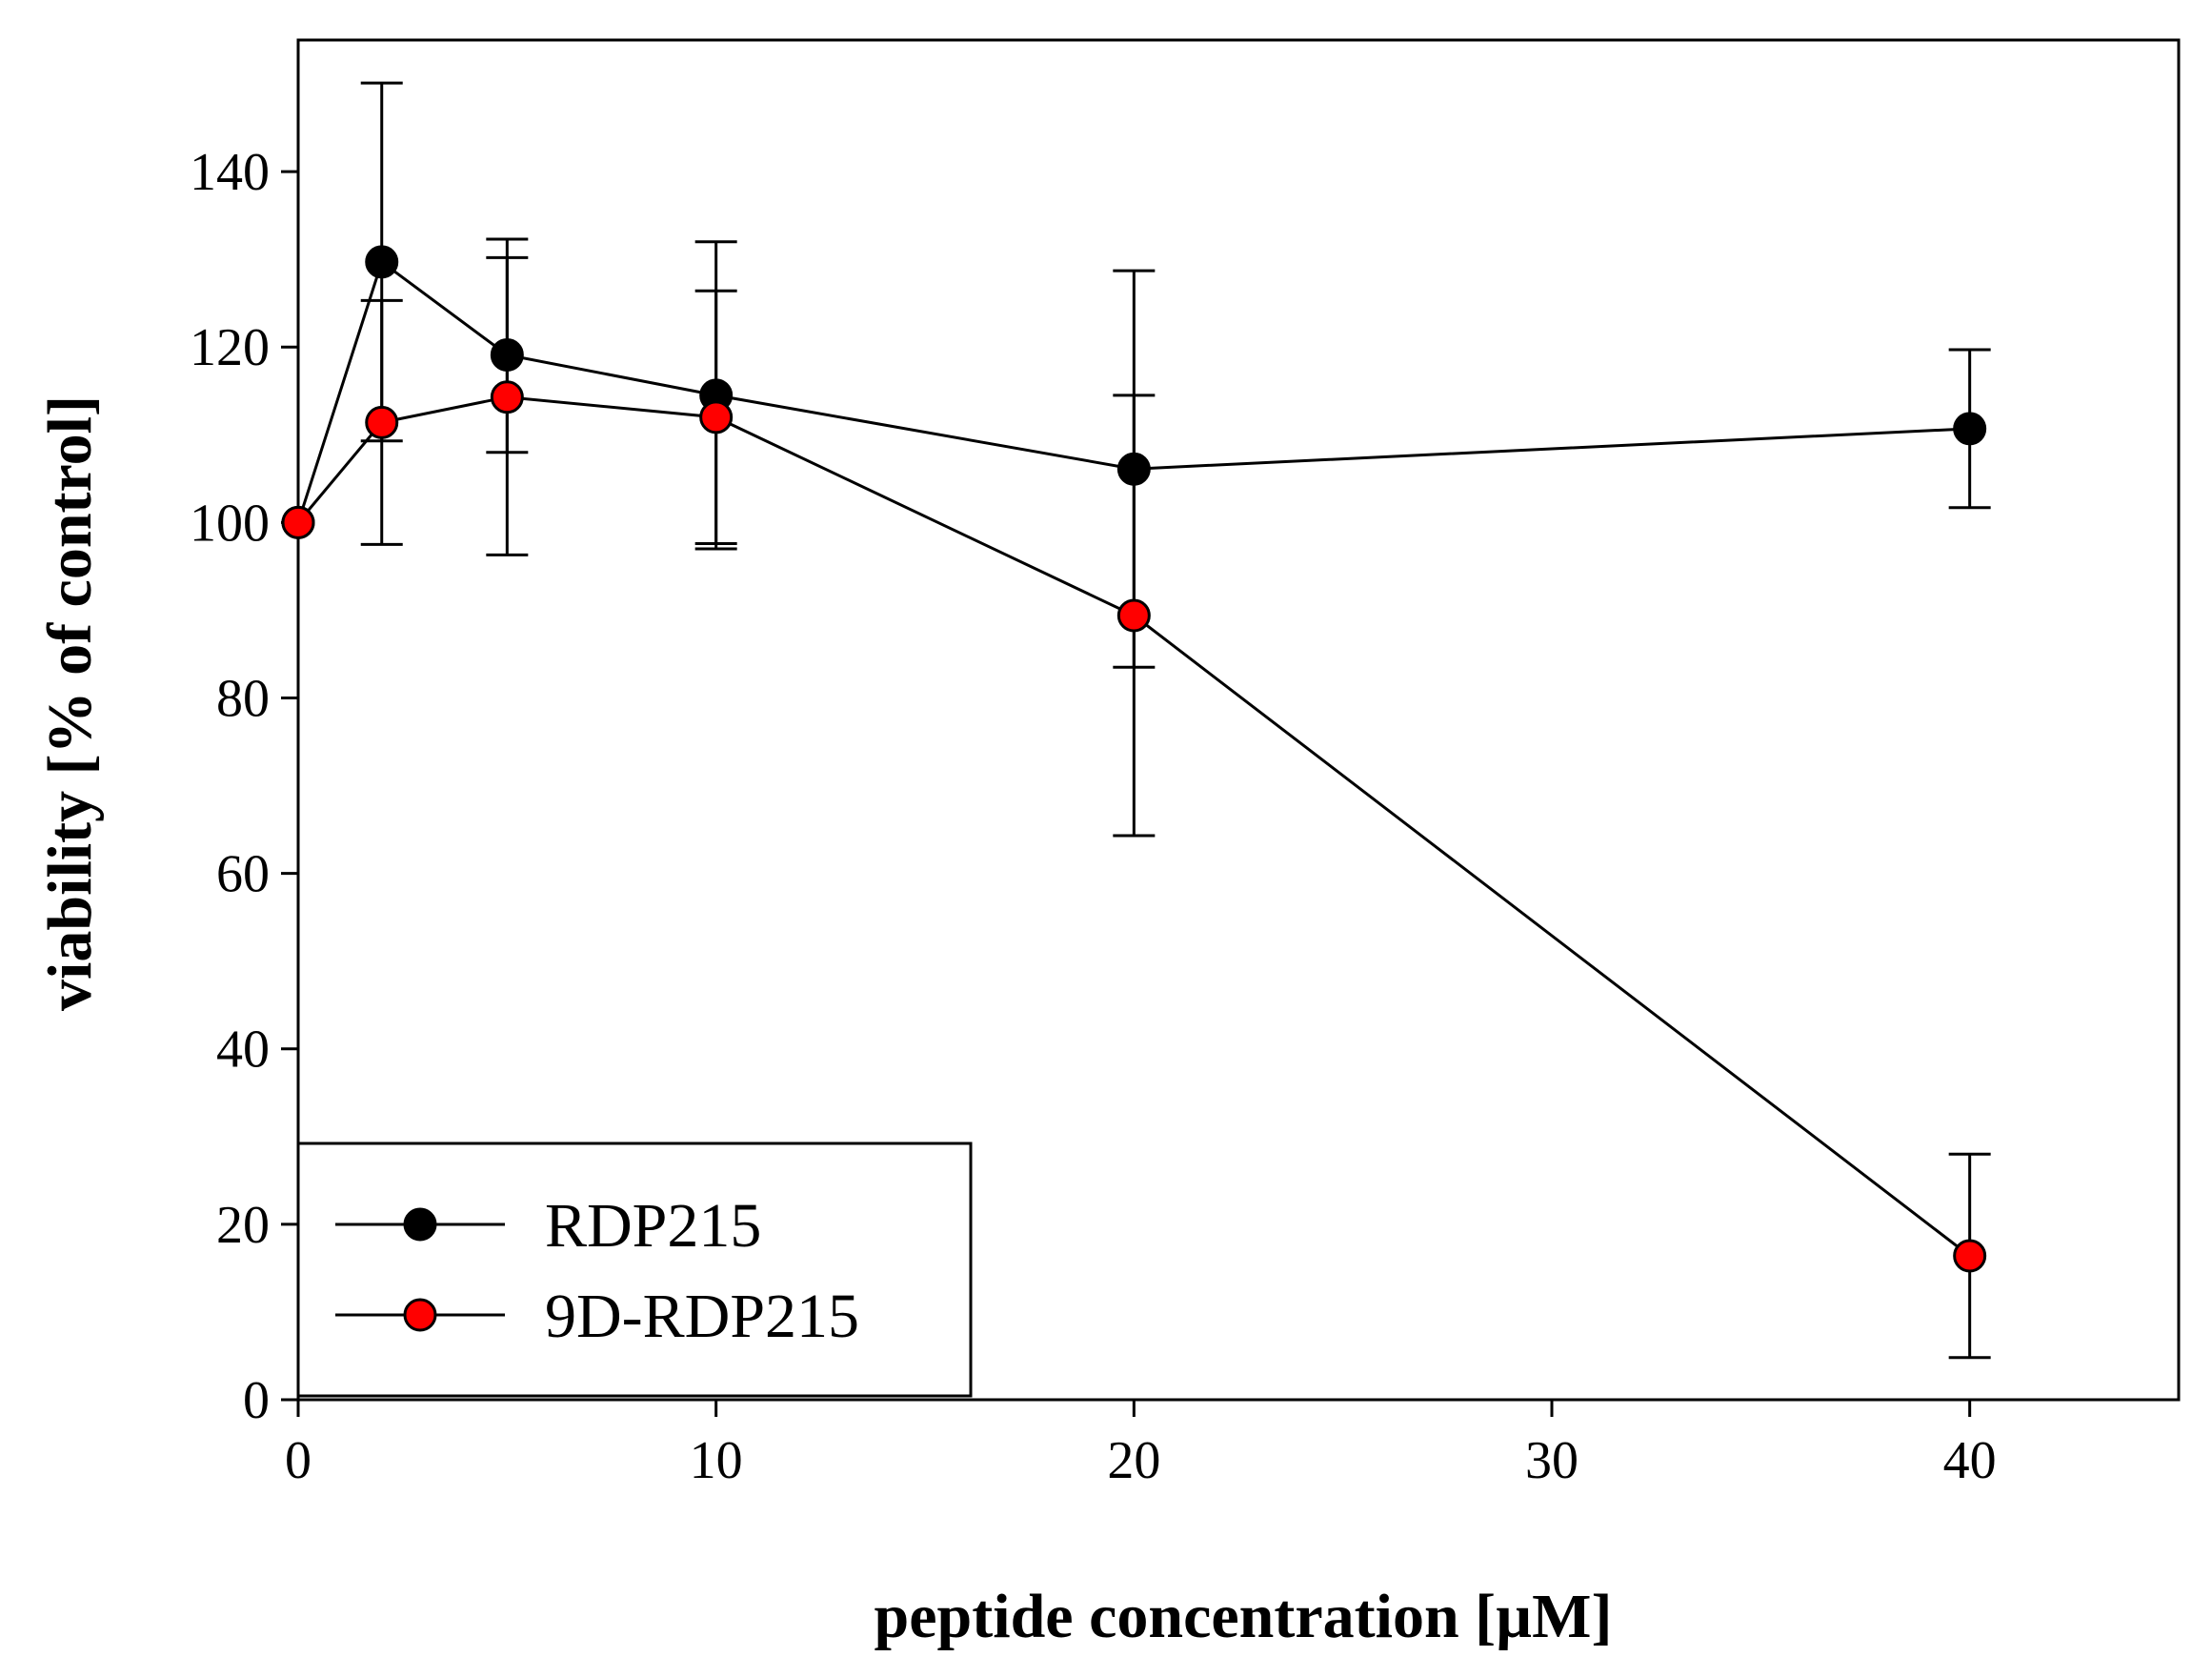  I want to click on y-tick-label: 80, so click(243, 698).